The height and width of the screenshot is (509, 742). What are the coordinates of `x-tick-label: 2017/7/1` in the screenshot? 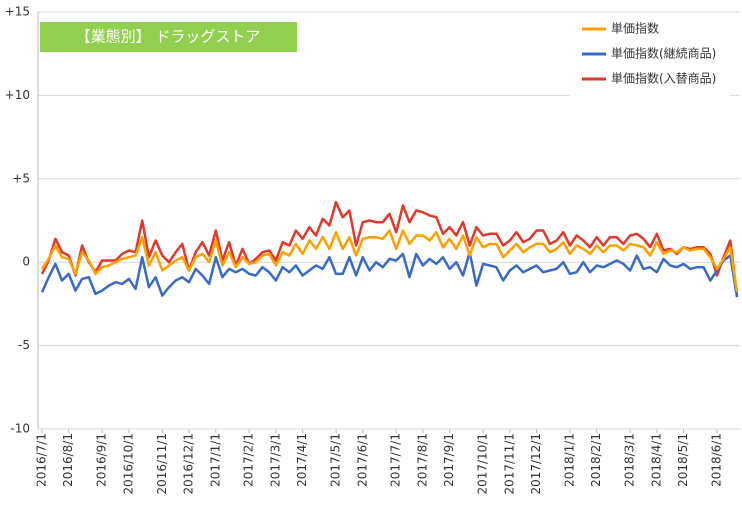 It's located at (396, 460).